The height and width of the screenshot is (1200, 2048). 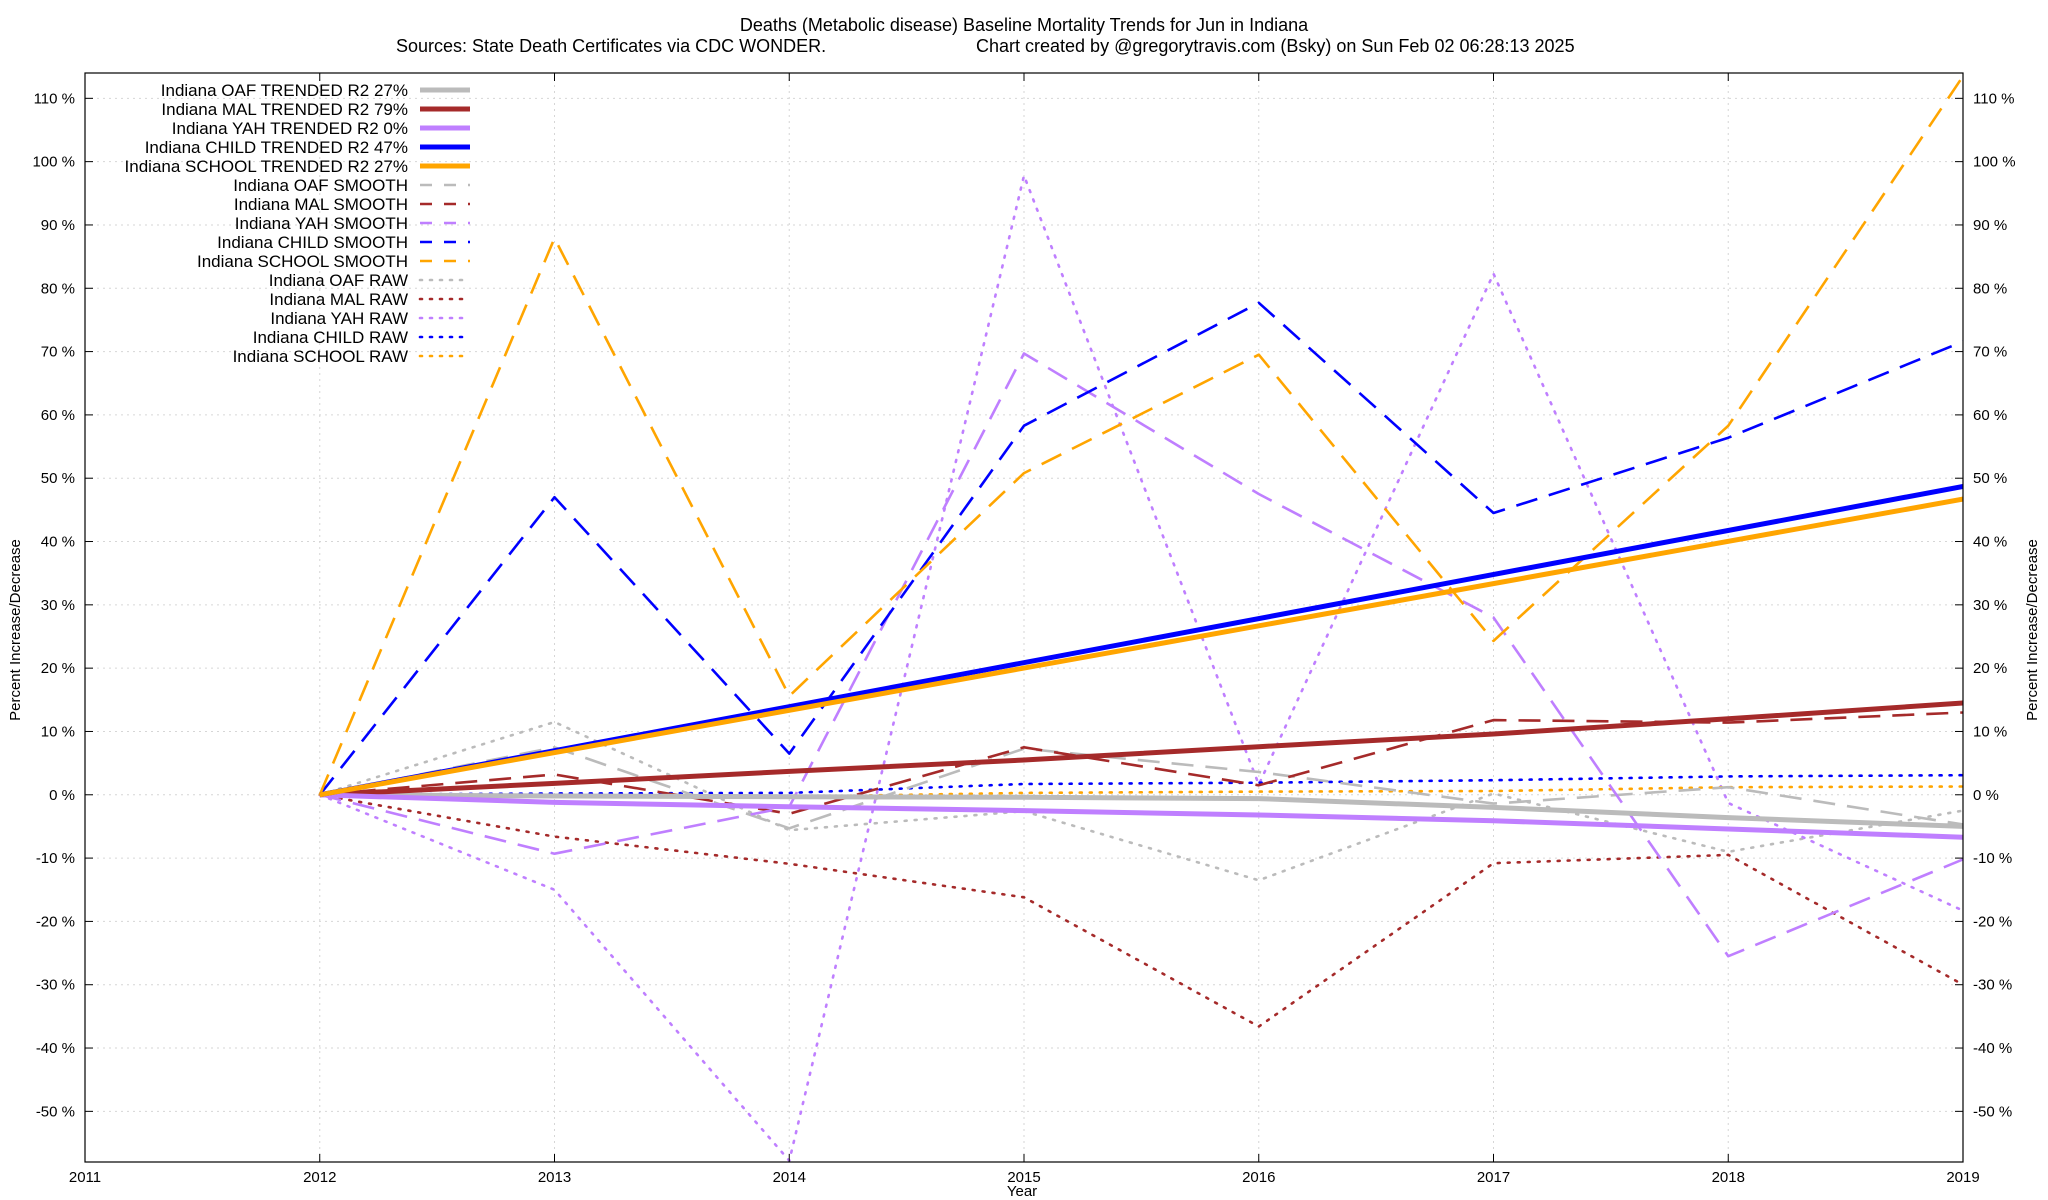 I want to click on y-tick-label-right: -30 %, so click(x=1992, y=985).